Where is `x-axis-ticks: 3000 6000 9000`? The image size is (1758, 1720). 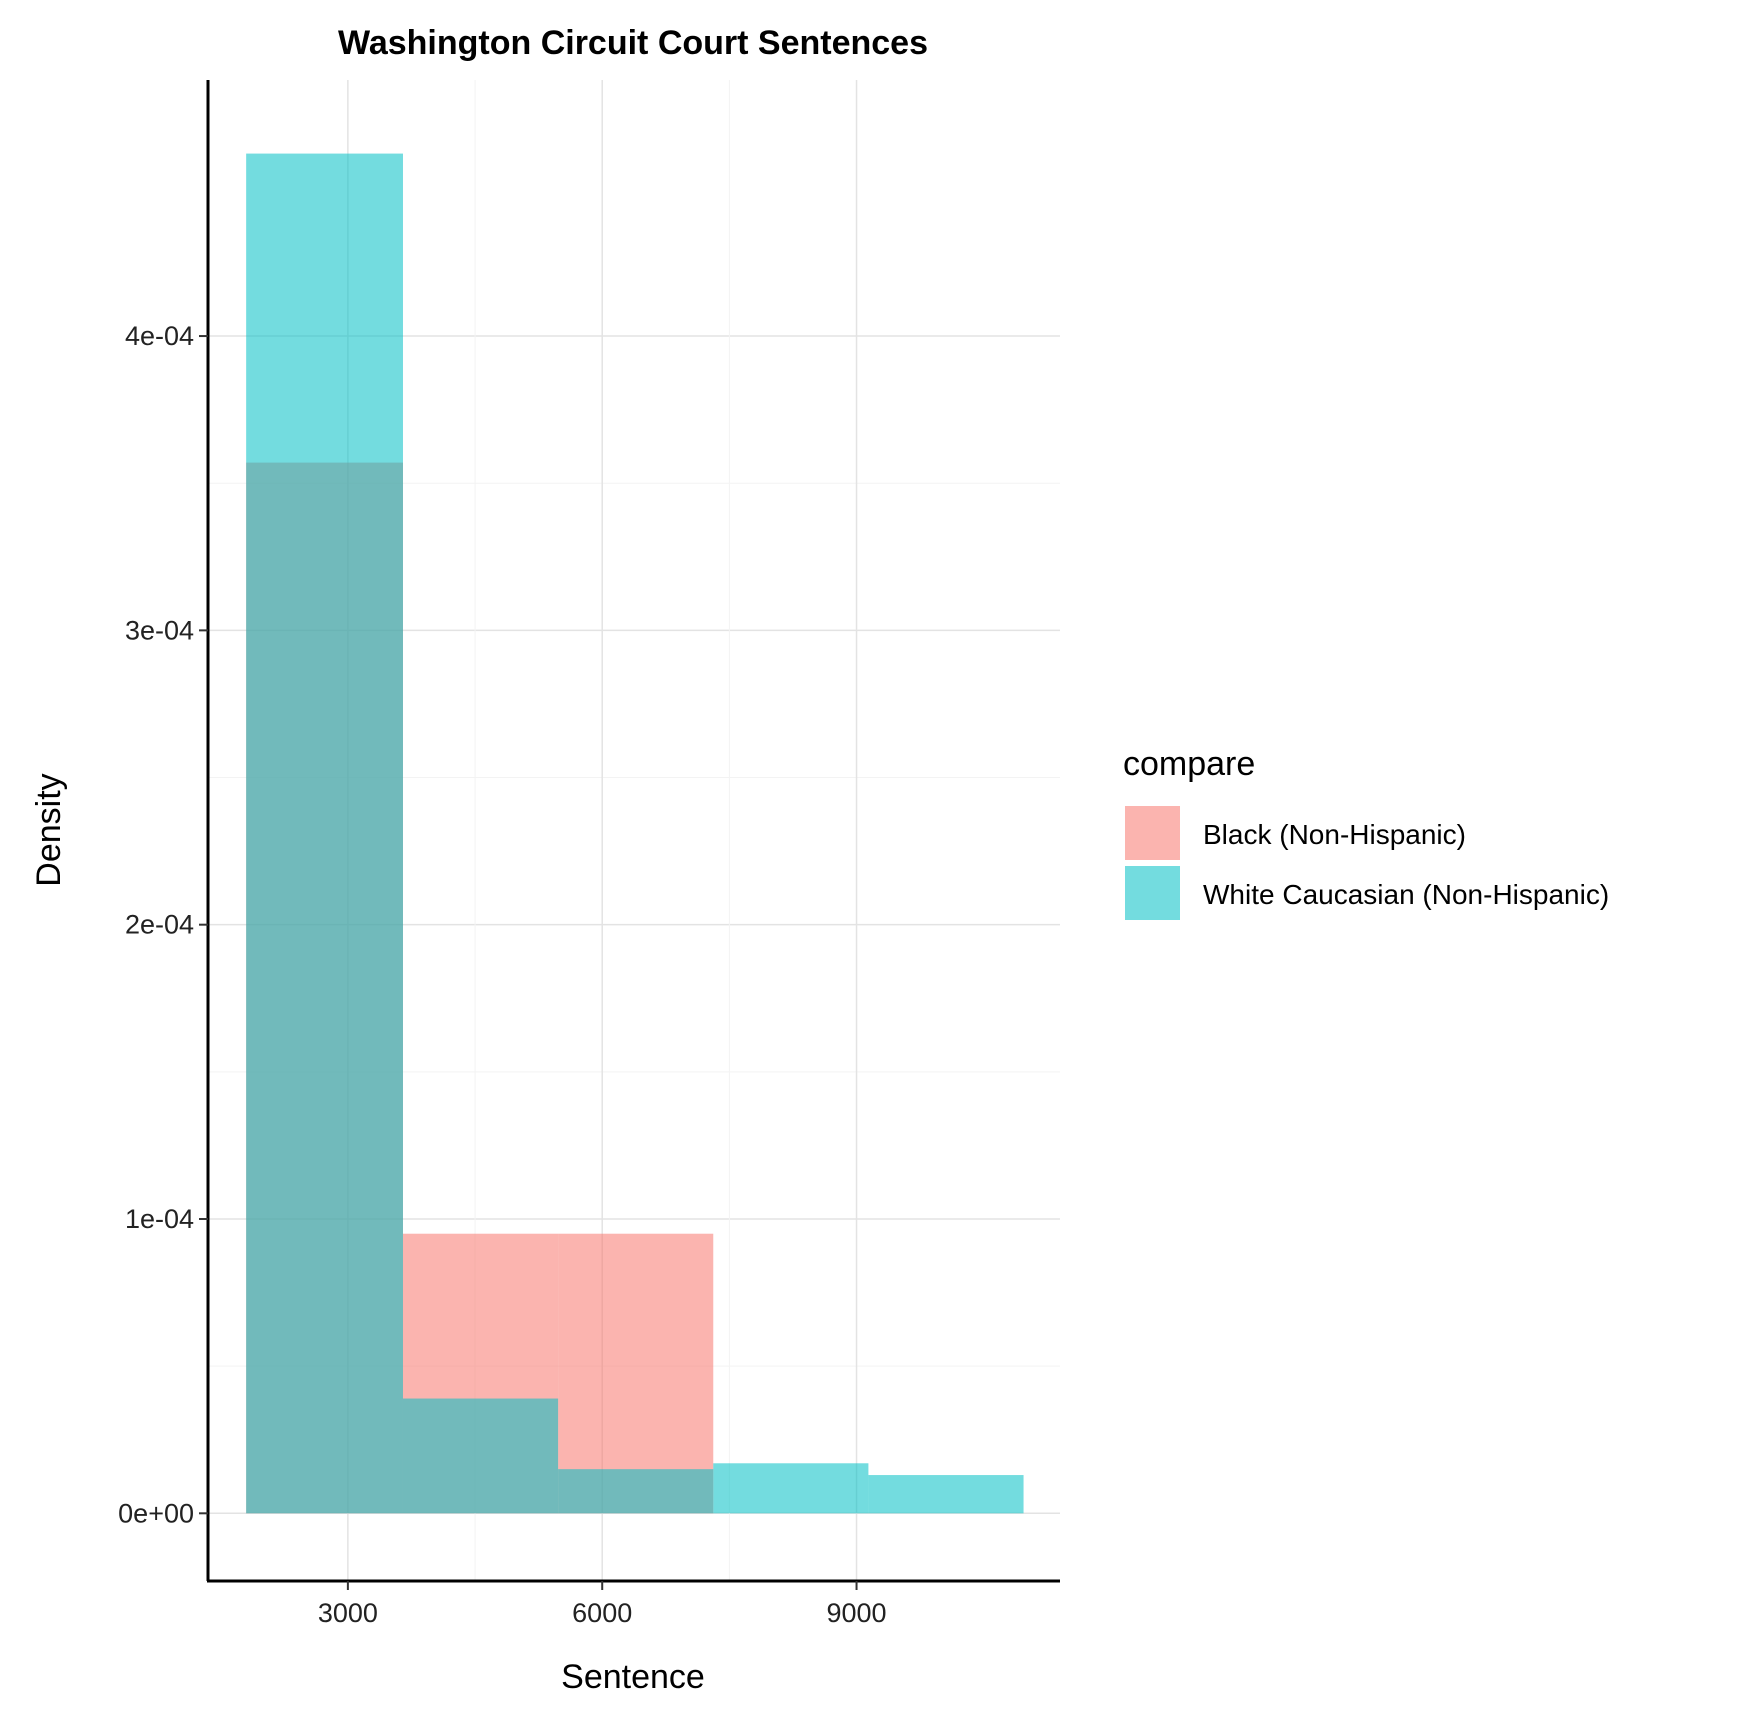 x-axis-ticks: 3000 6000 9000 is located at coordinates (602, 1604).